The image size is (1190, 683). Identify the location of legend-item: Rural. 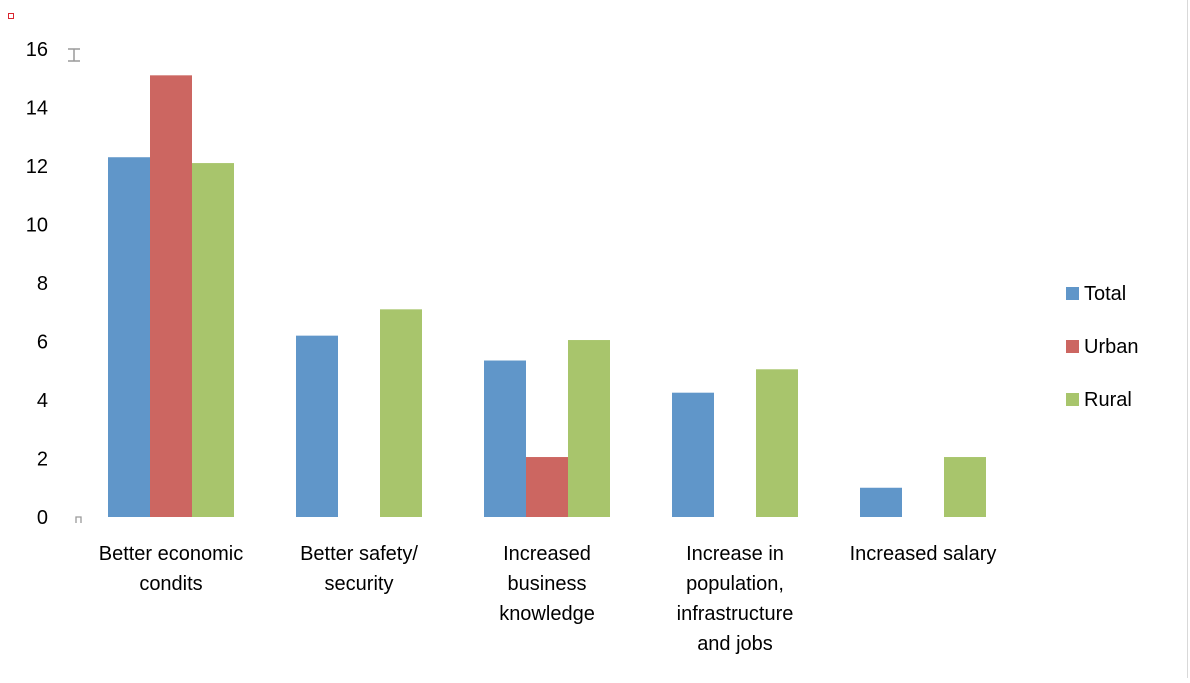
(1099, 400).